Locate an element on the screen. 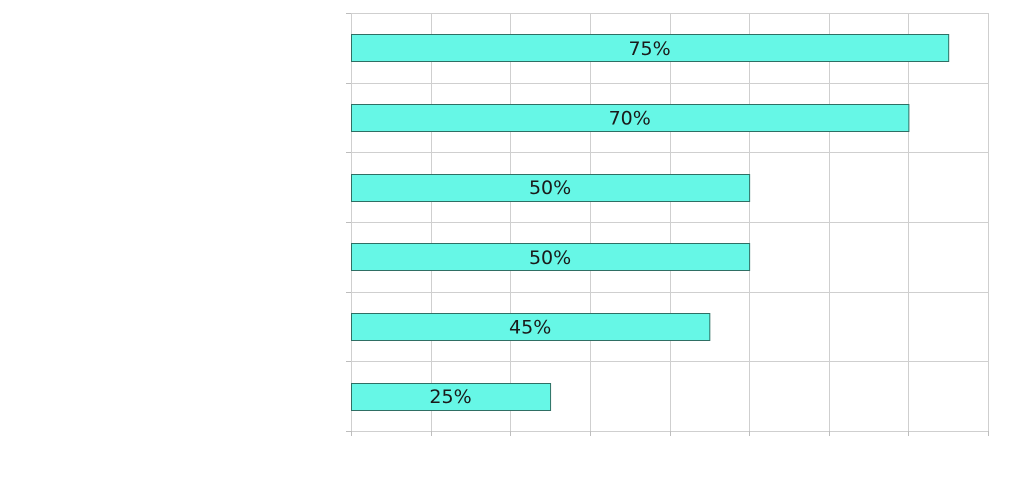 The height and width of the screenshot is (481, 1024). bar-value-label: 70% is located at coordinates (630, 119).